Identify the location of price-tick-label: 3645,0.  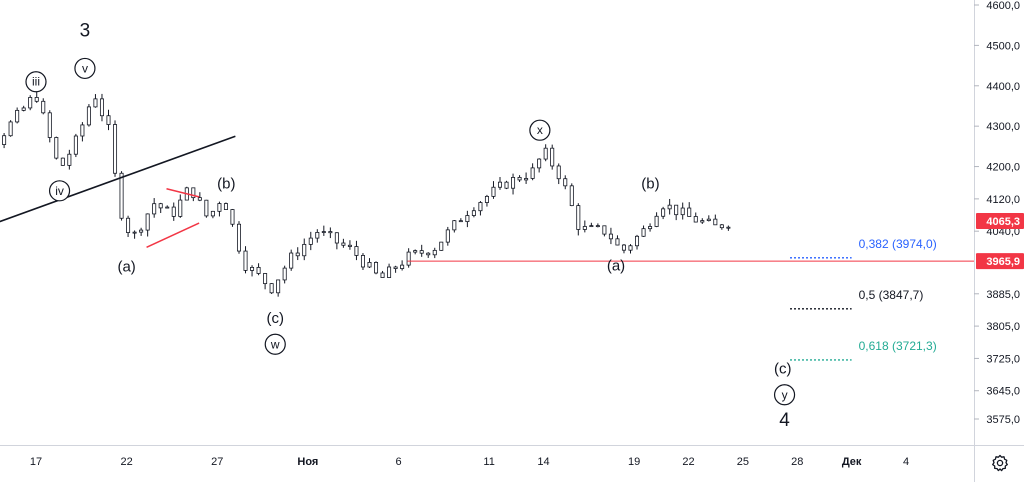
(1003, 392).